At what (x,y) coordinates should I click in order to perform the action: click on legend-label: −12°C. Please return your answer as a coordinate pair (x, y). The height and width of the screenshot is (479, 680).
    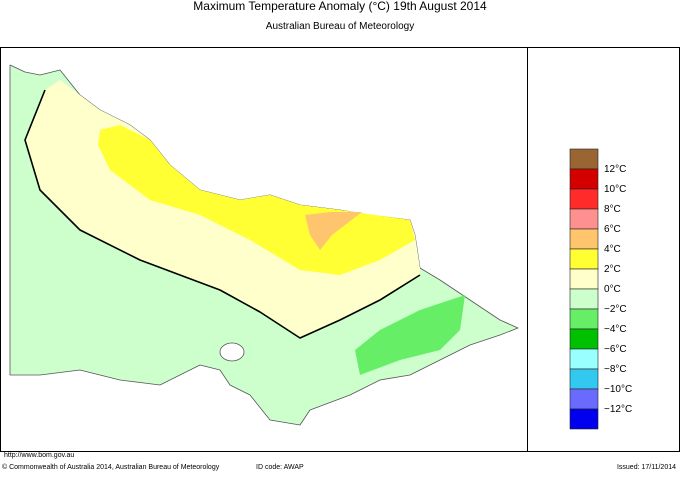
    Looking at the image, I should click on (618, 409).